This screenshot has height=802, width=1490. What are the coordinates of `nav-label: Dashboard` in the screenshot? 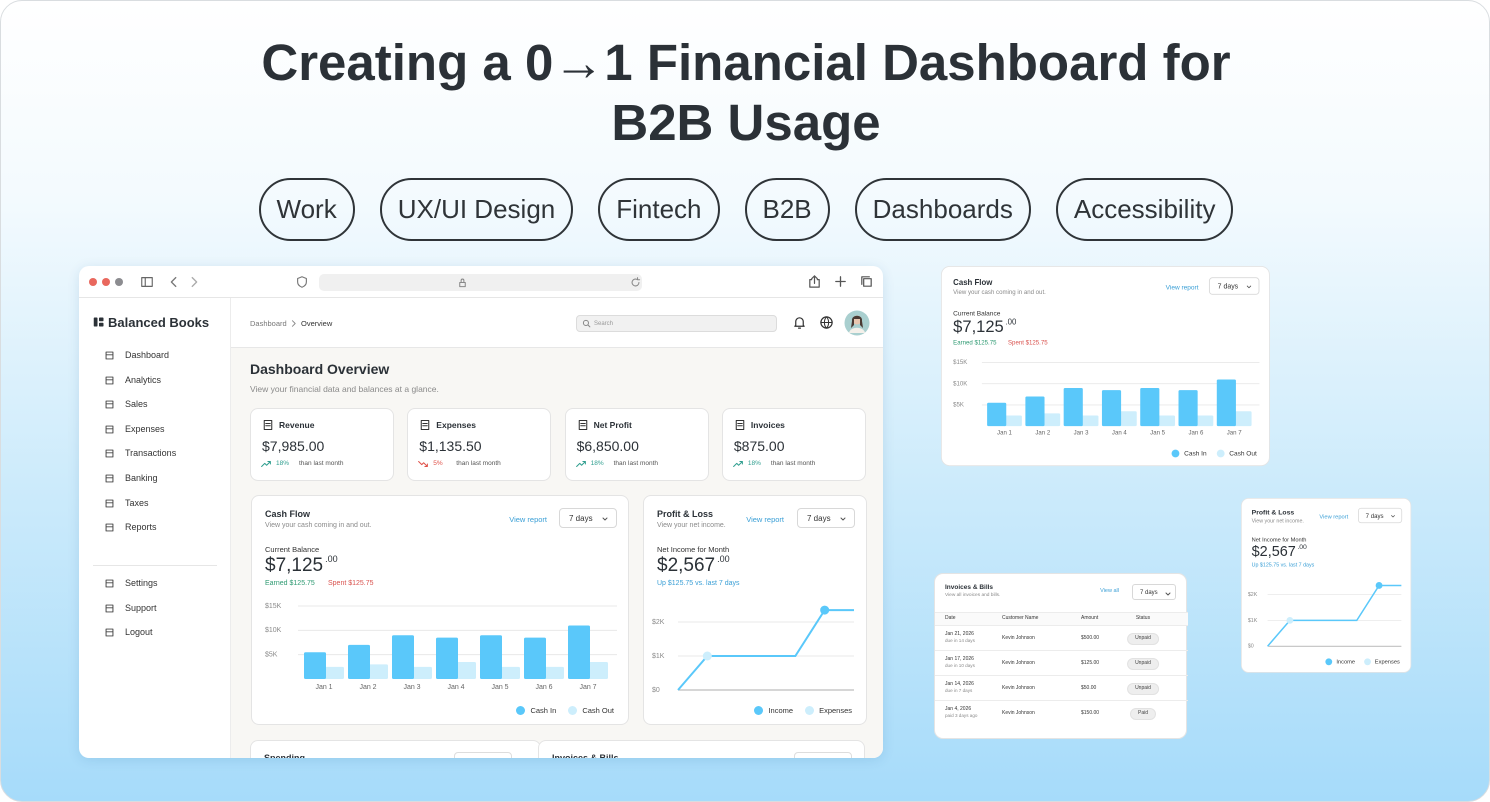 It's located at (147, 355).